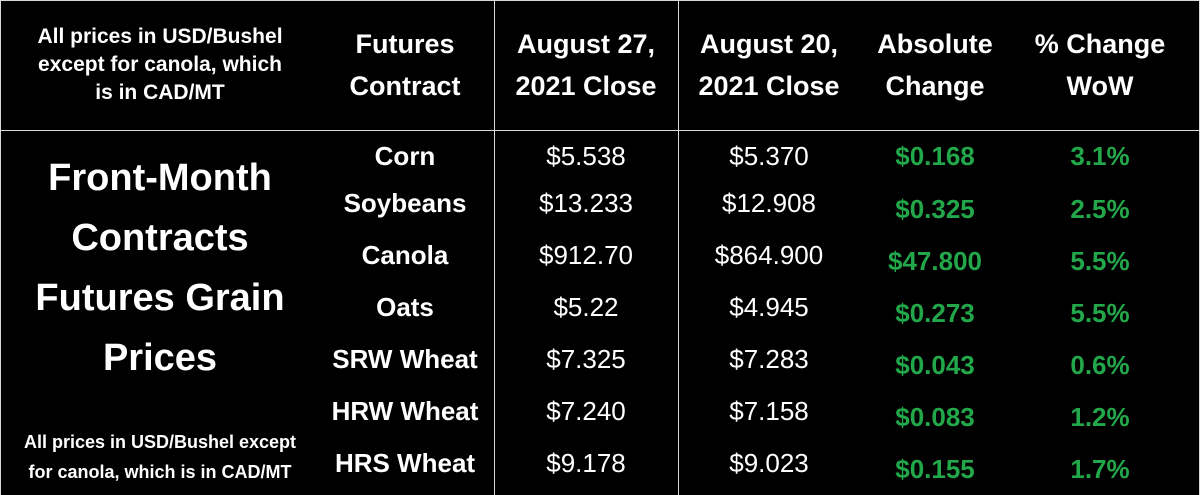 The image size is (1200, 495). Describe the element at coordinates (935, 65) in the screenshot. I see `header-absolute-change: Absolute Change` at that location.